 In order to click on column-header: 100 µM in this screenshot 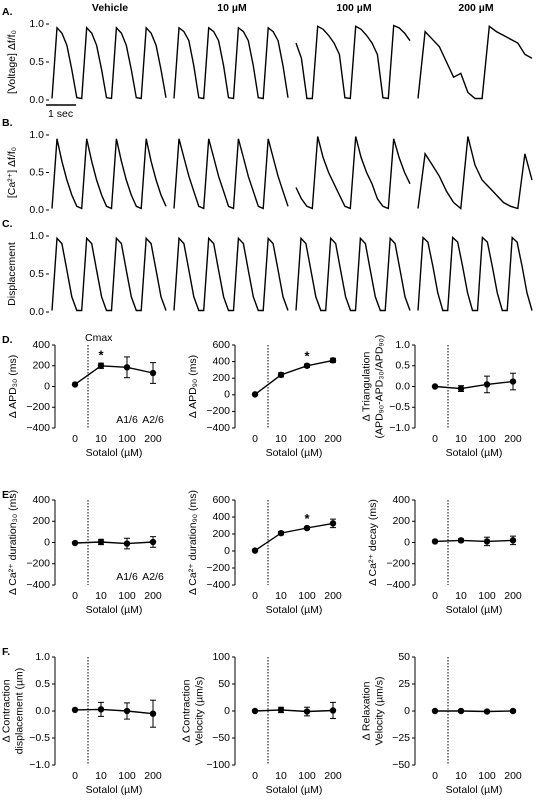, I will do `click(353, 8)`.